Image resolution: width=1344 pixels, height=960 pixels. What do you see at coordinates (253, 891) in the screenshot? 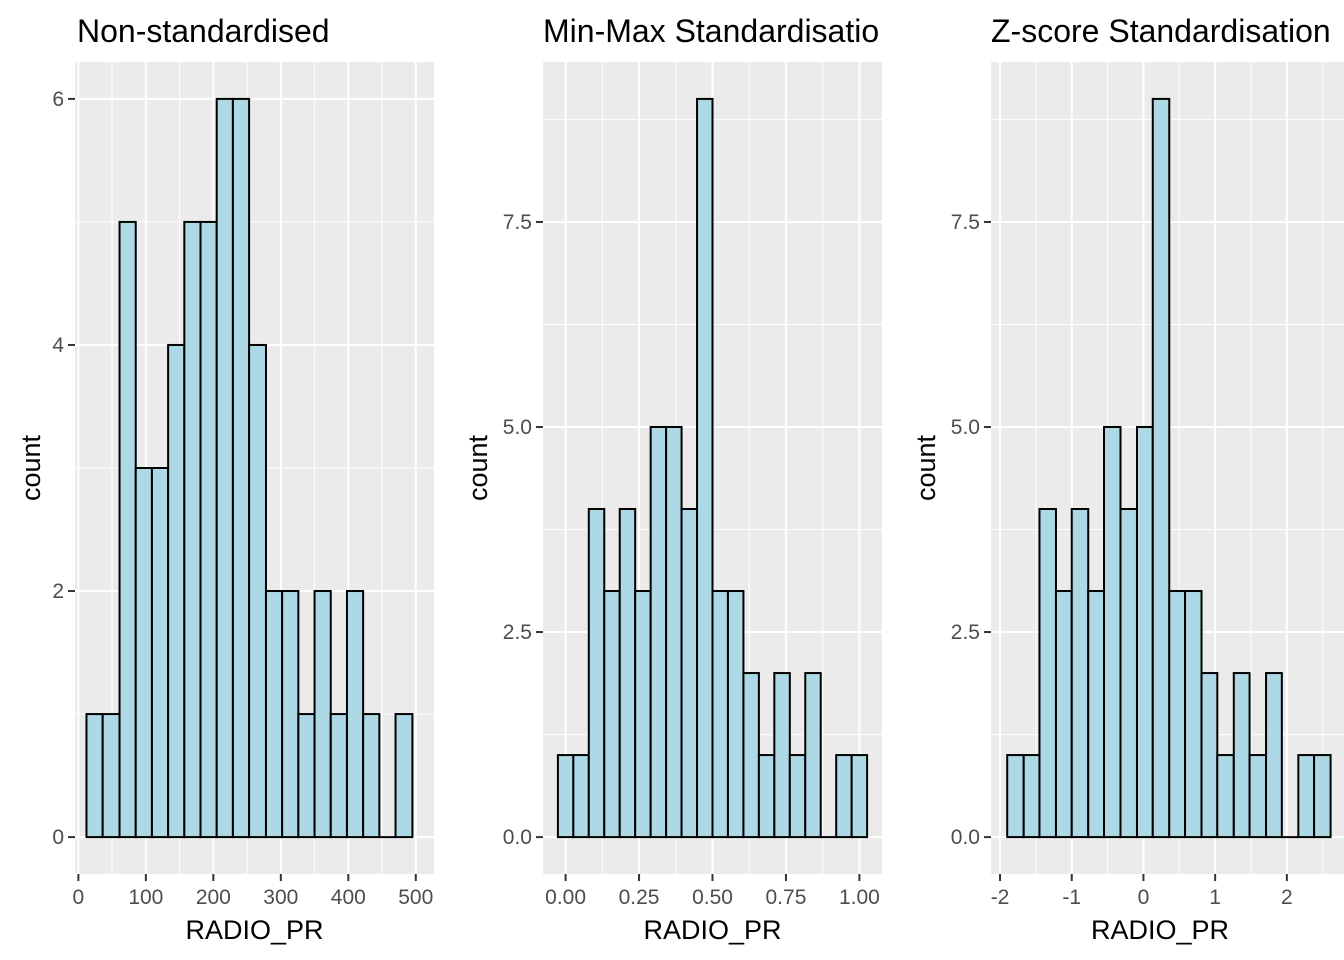
I see `x-axis-ticks: 0 100 200 300 400 500` at bounding box center [253, 891].